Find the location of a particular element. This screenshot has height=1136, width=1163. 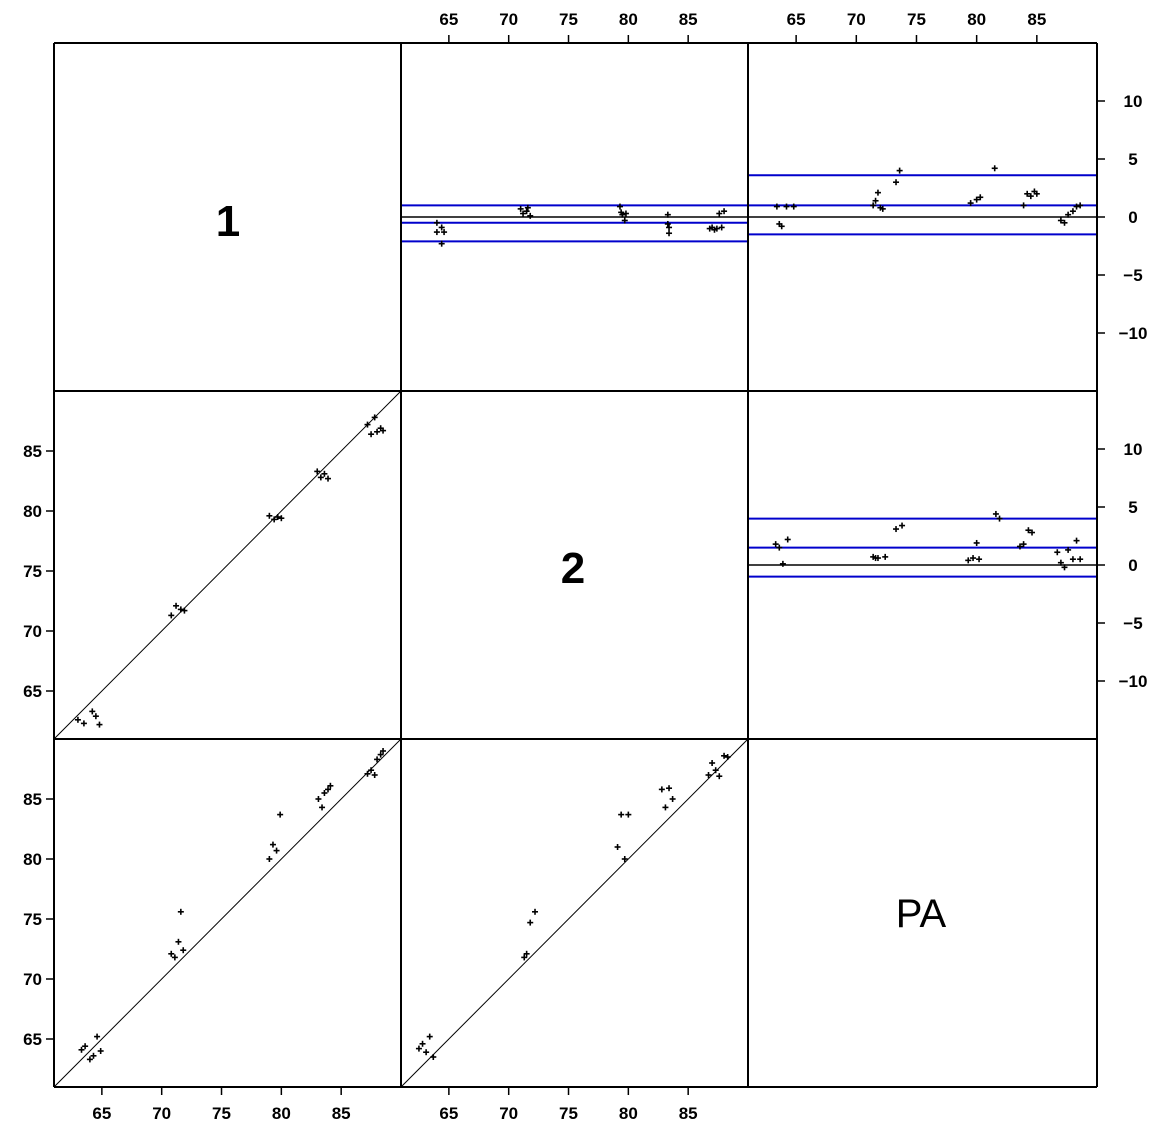

diagonal-label-1: 1 is located at coordinates (228, 221).